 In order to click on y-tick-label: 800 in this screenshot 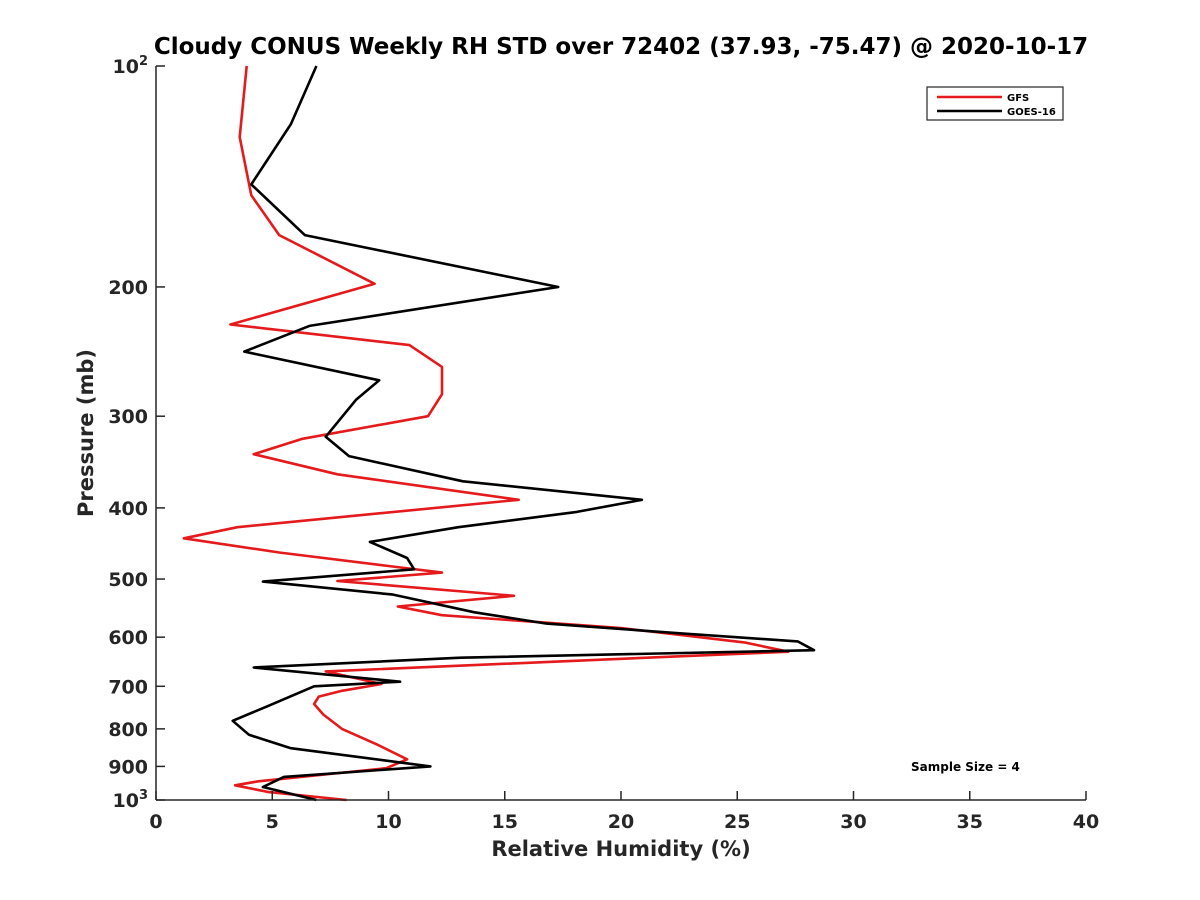, I will do `click(128, 730)`.